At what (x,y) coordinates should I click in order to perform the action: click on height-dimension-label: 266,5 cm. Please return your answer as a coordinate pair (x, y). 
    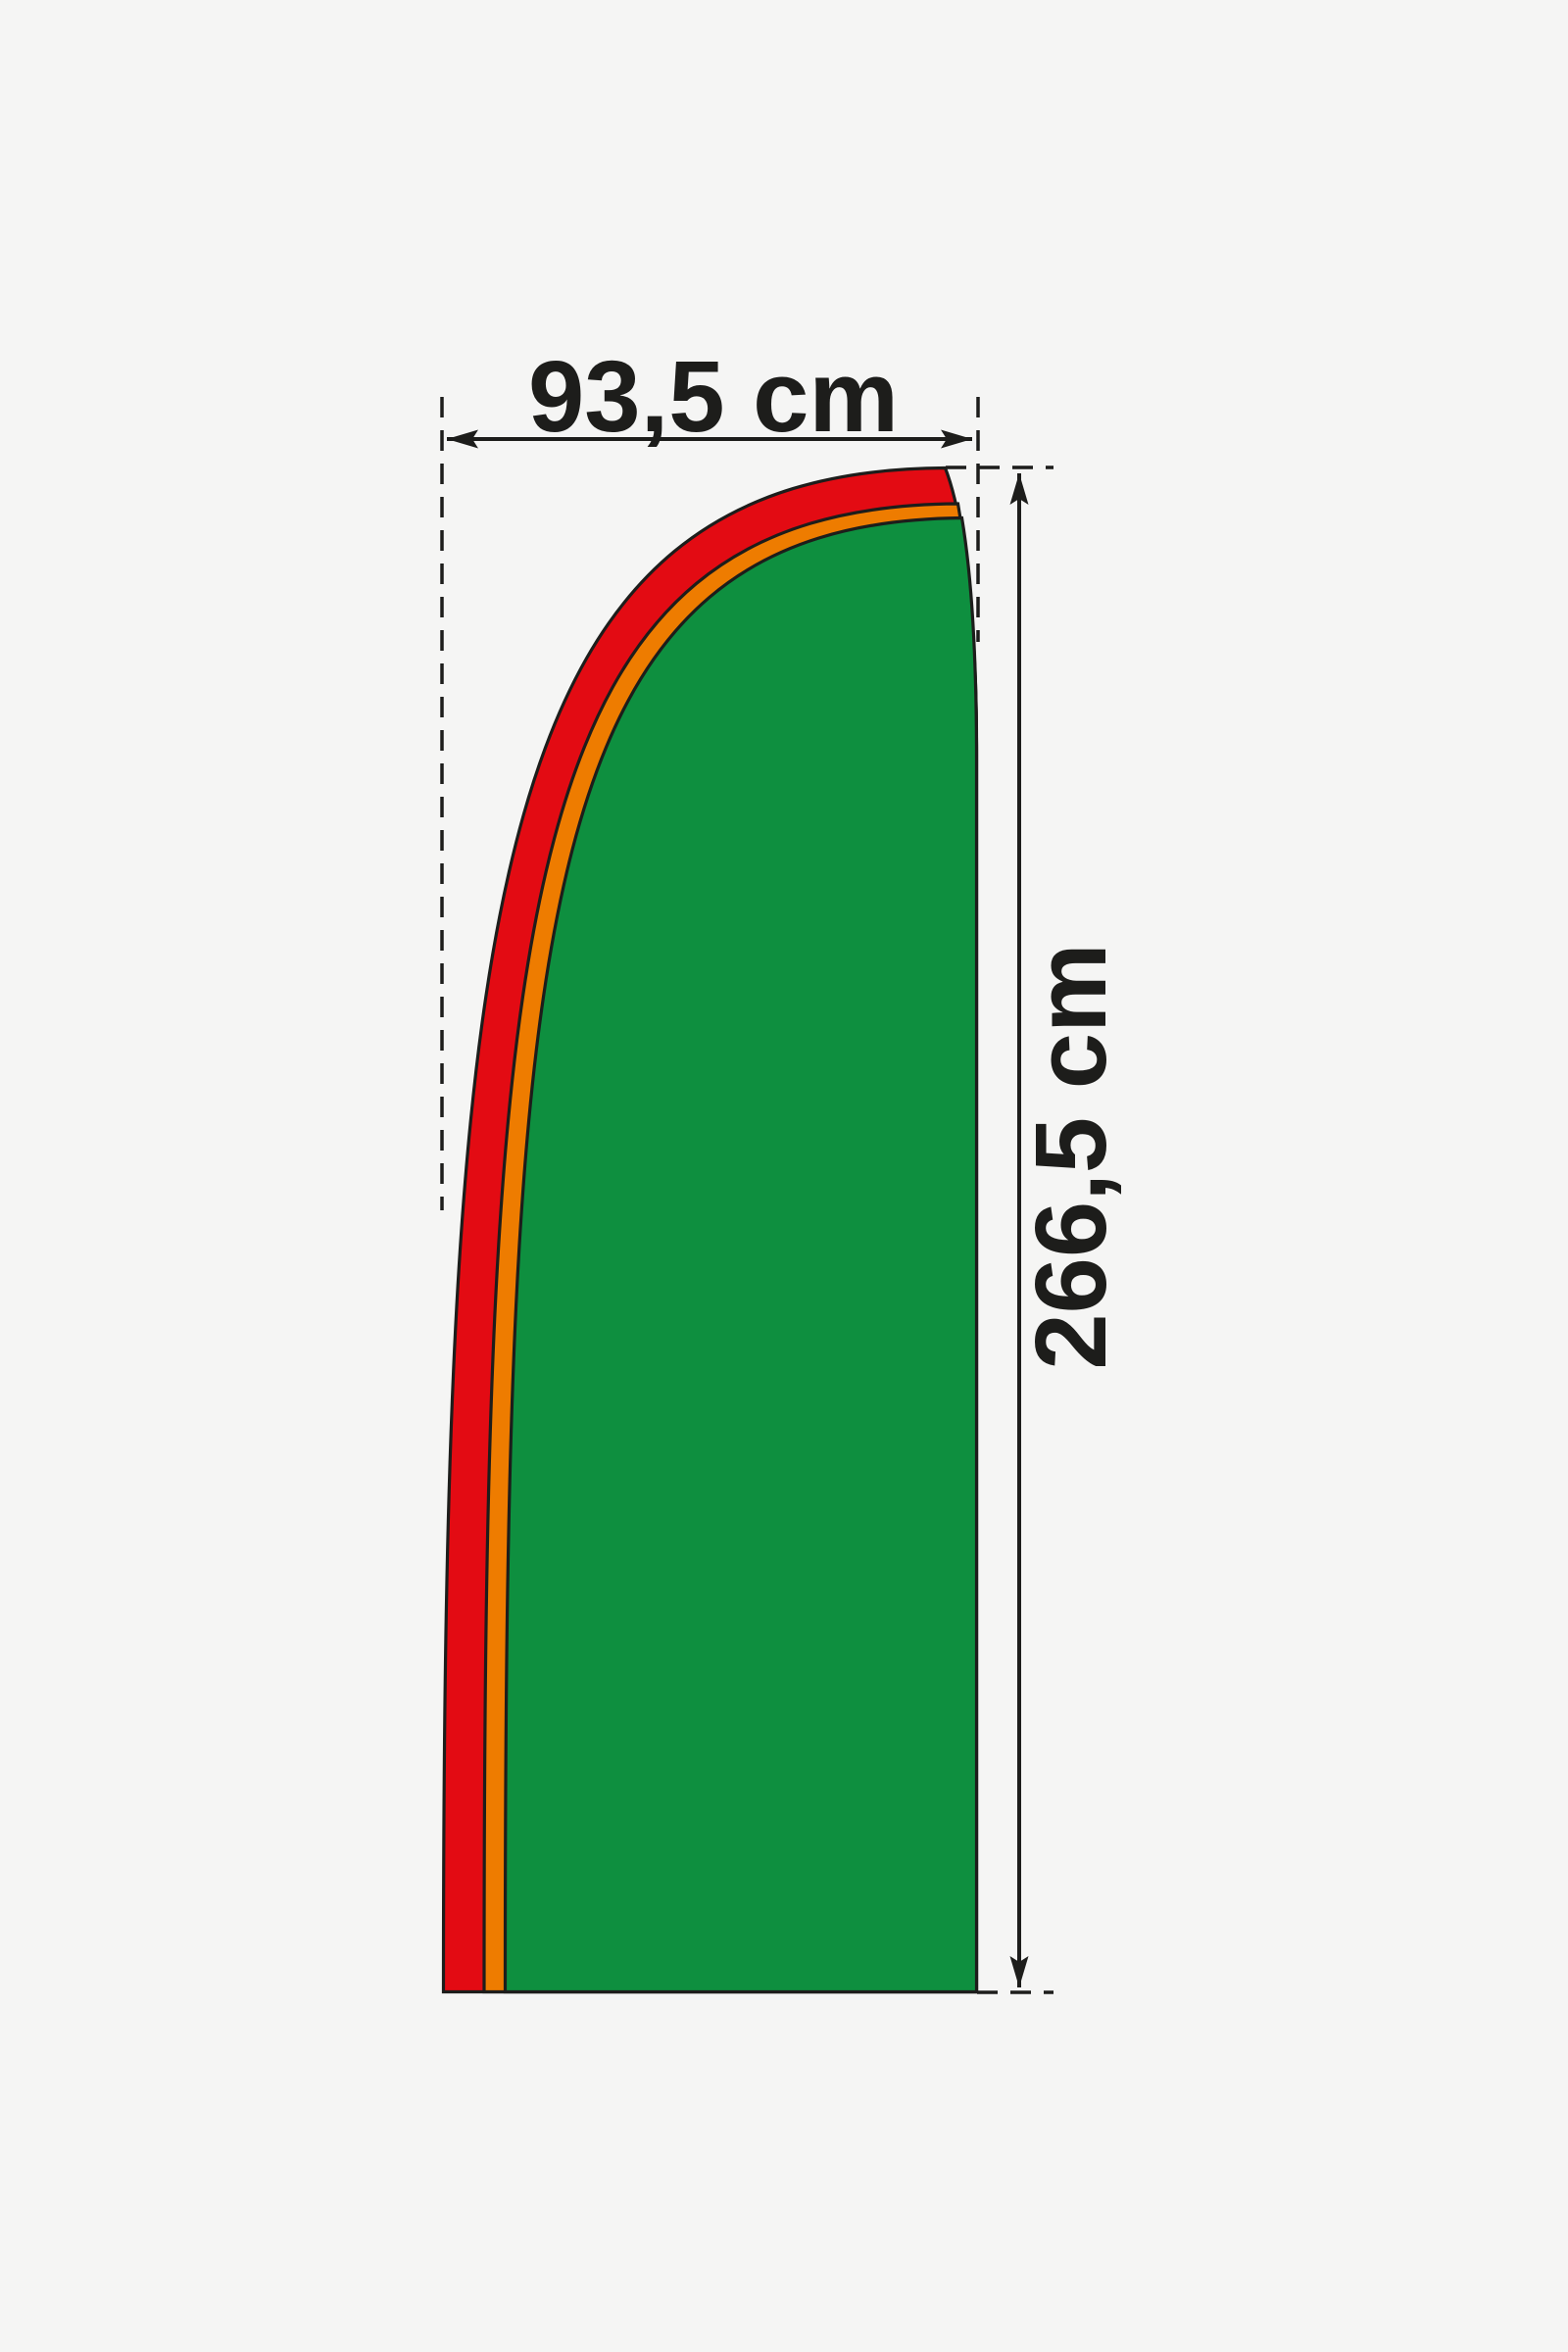
    Looking at the image, I should click on (1070, 1156).